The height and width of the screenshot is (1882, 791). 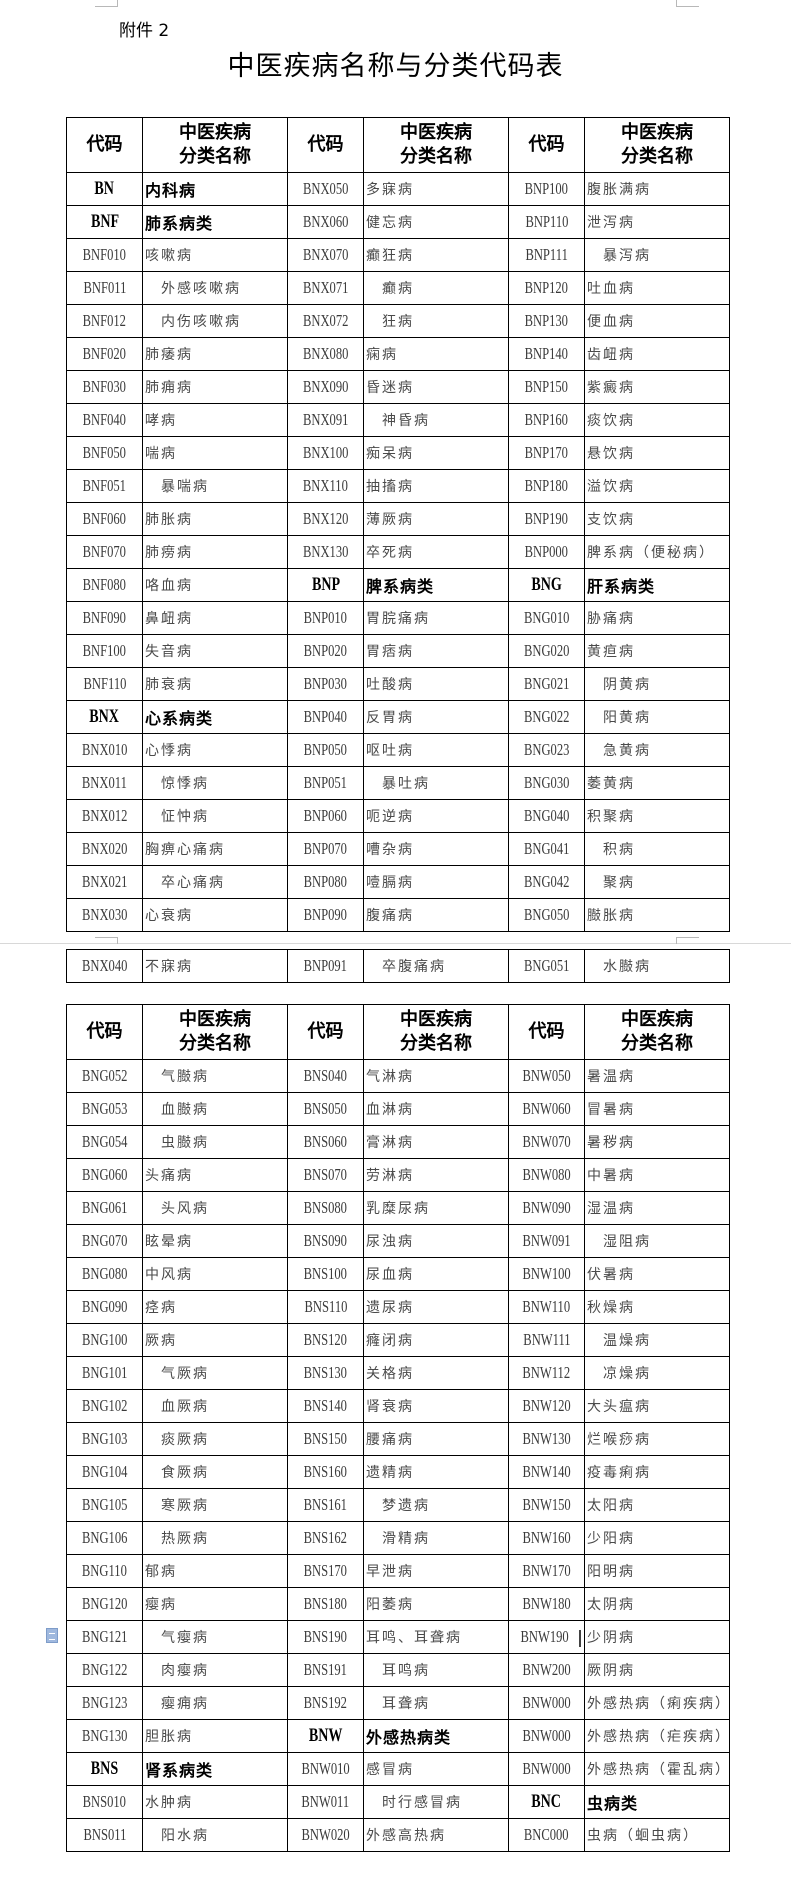 I want to click on disease-name: 暑秽病, so click(x=657, y=1142).